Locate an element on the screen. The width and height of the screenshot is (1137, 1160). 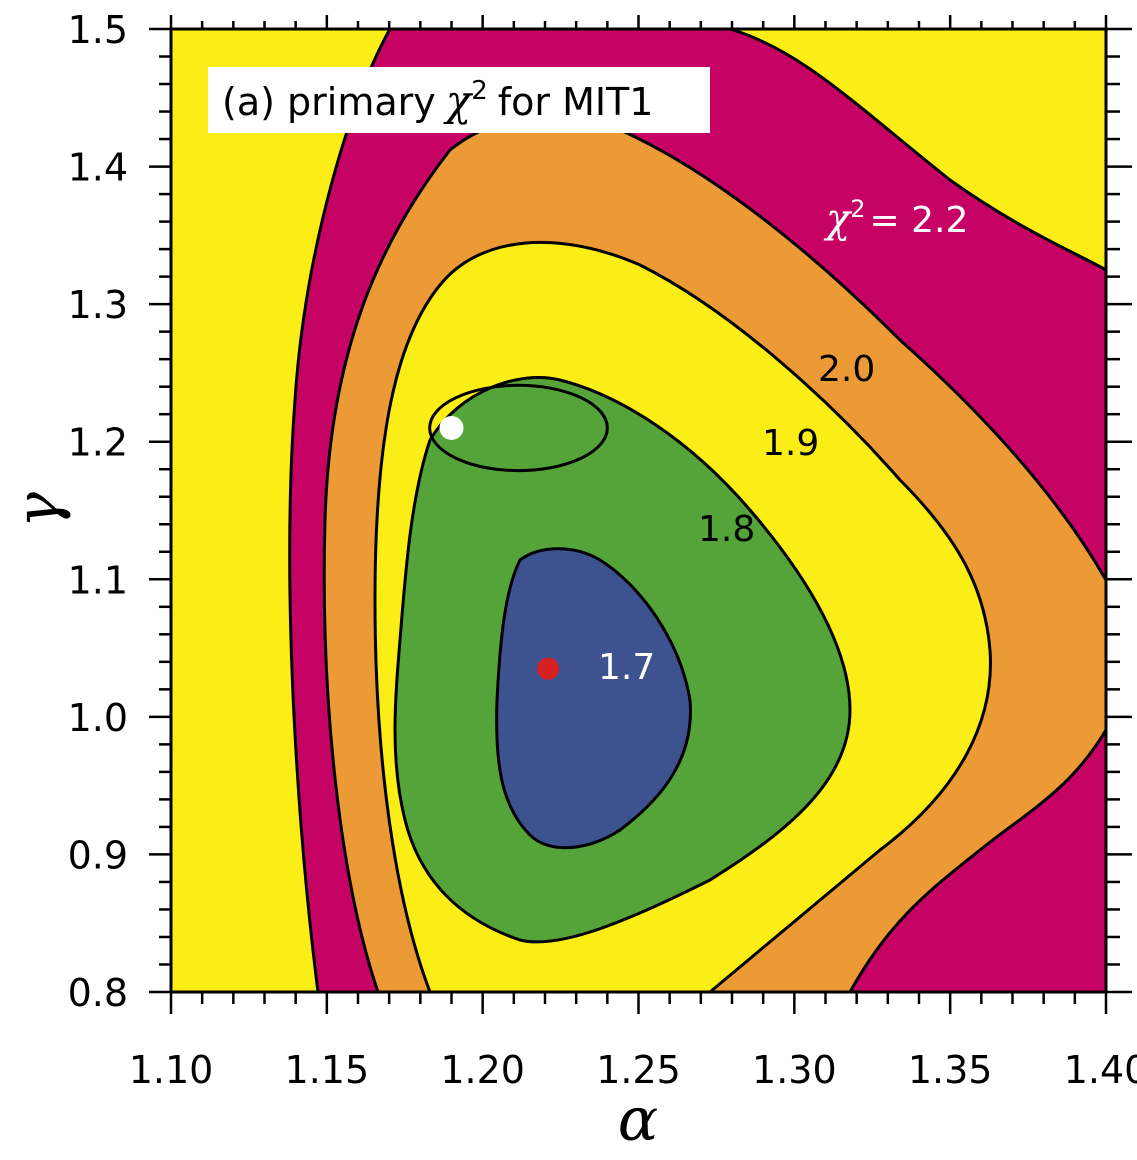
panel-title-box: (a) primary χ2 for MIT1 is located at coordinates (459, 100).